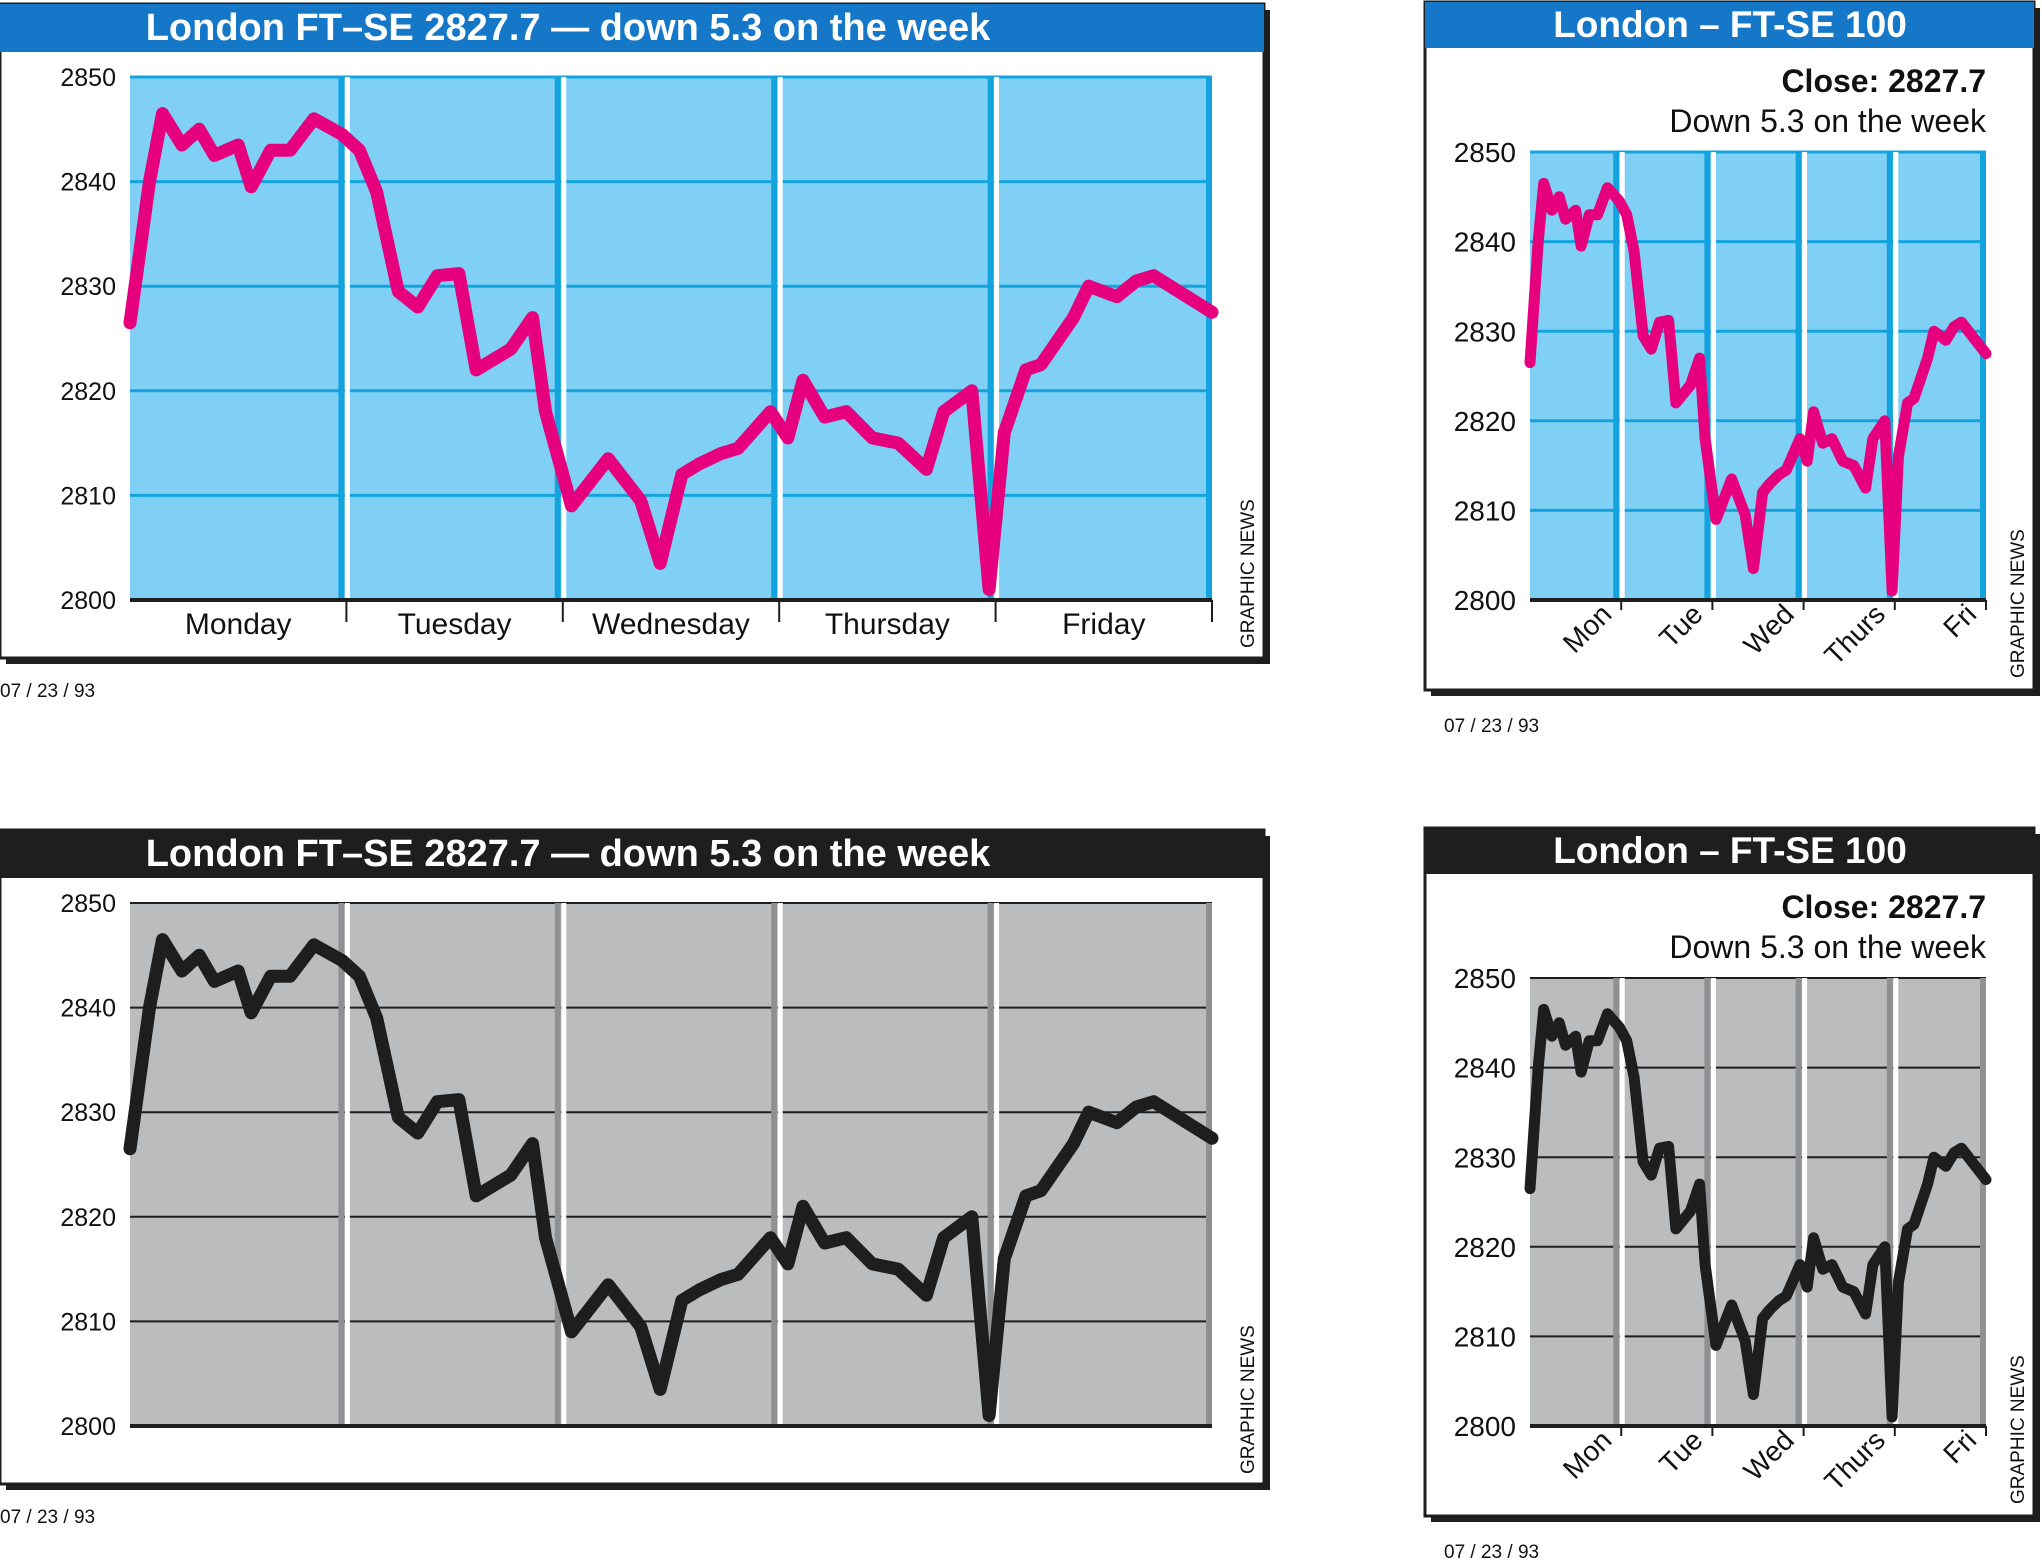  Describe the element at coordinates (887, 624) in the screenshot. I see `x-tick-label: Thursday` at that location.